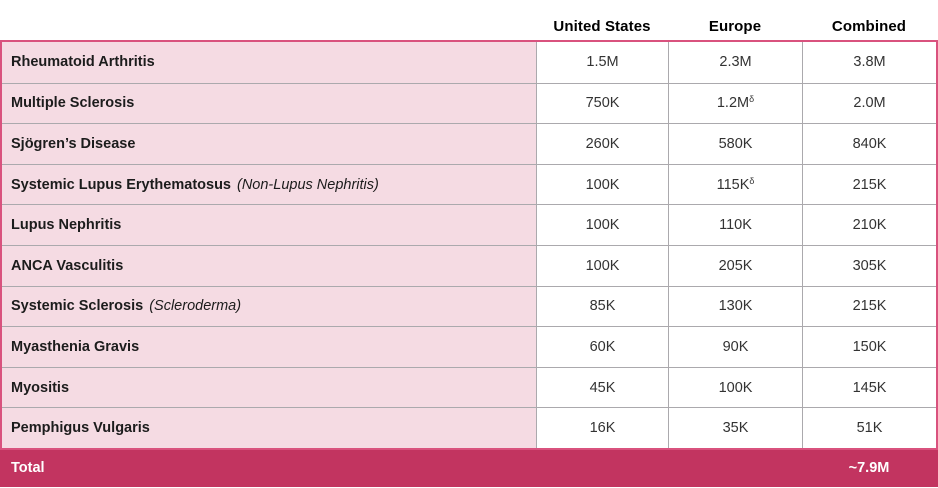 The width and height of the screenshot is (938, 488). I want to click on us-value: 60K, so click(602, 346).